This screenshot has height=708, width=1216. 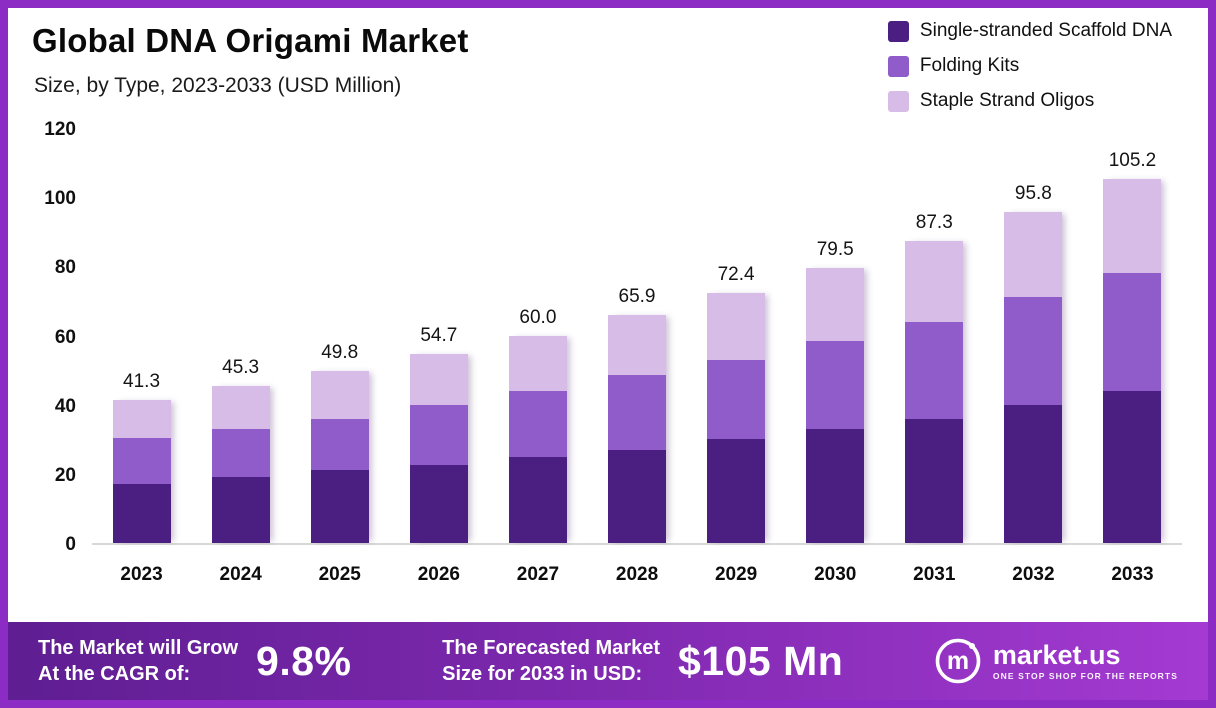 What do you see at coordinates (1033, 193) in the screenshot?
I see `bar-total-label: 95.8` at bounding box center [1033, 193].